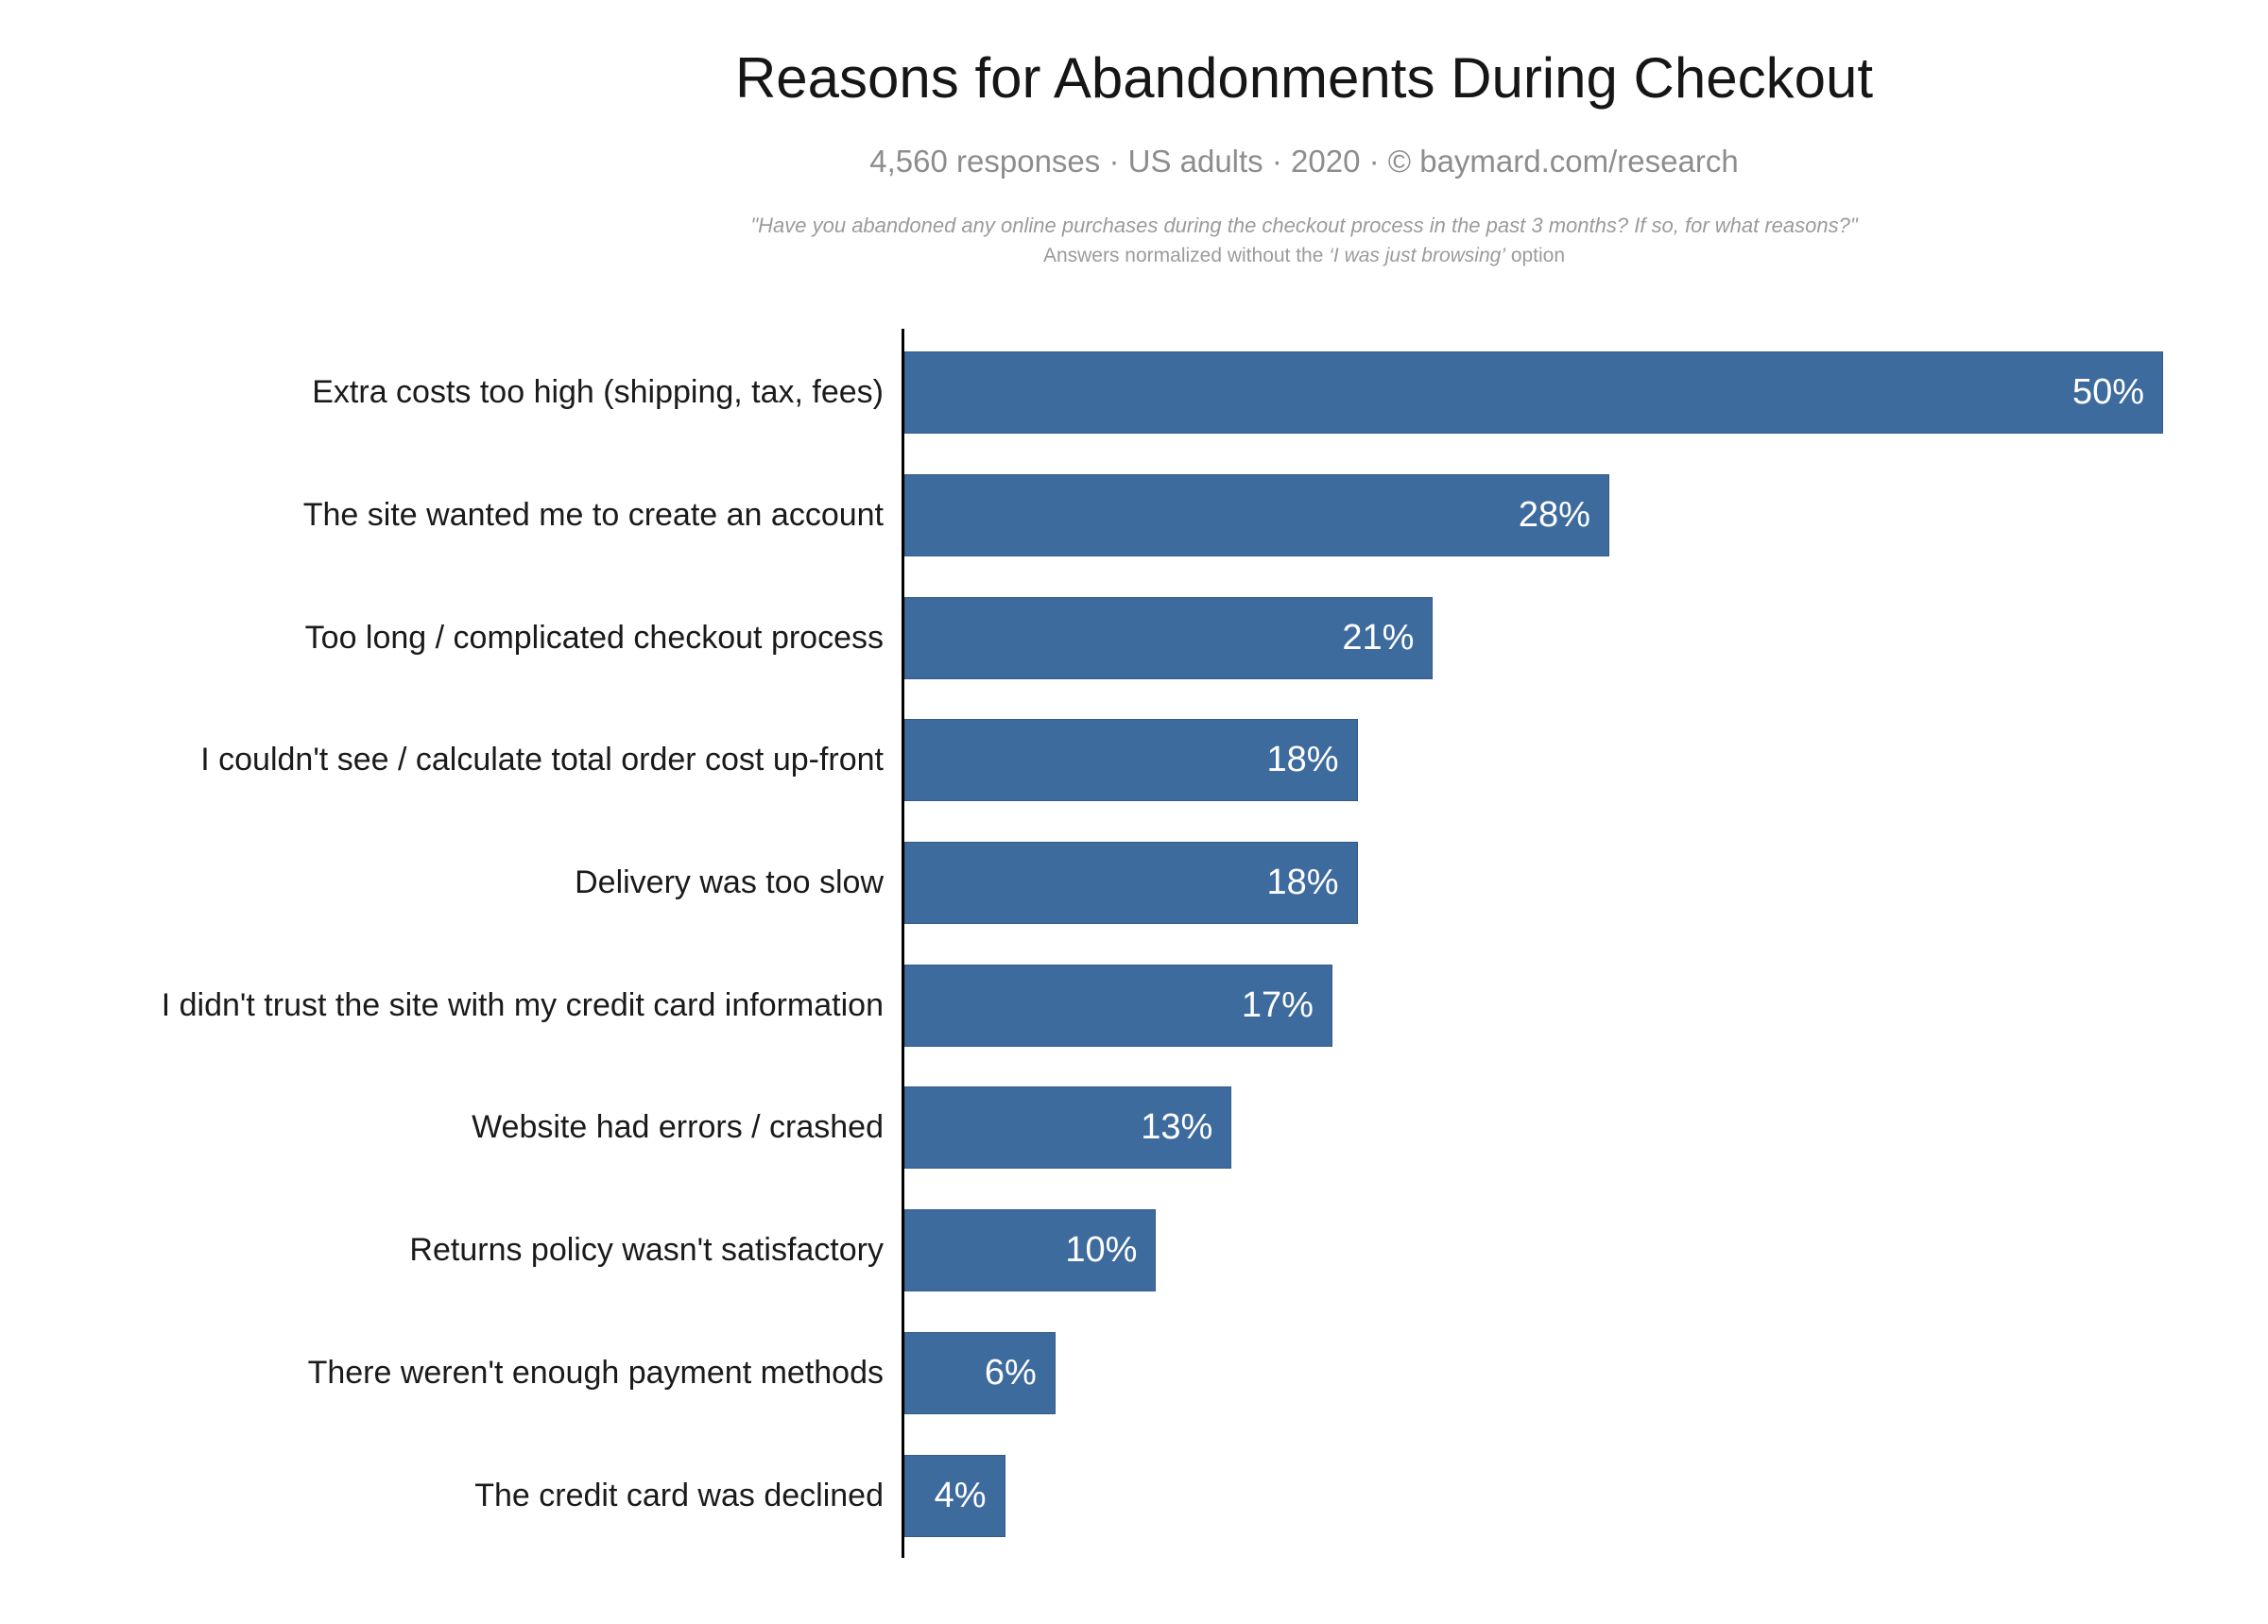  Describe the element at coordinates (679, 1495) in the screenshot. I see `bar-label: The credit card was declined` at that location.